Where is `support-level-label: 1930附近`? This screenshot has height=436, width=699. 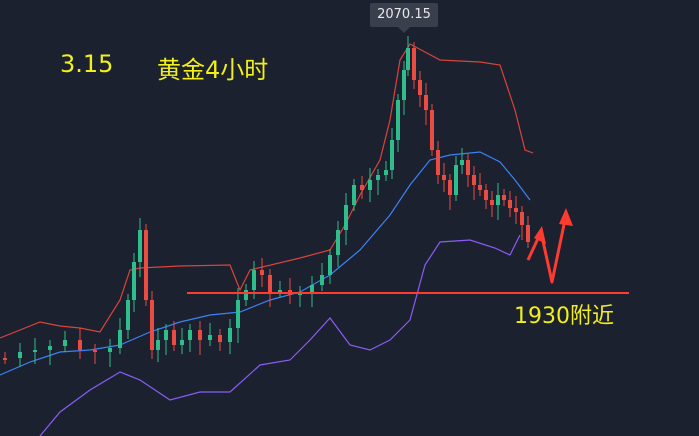 support-level-label: 1930附近 is located at coordinates (564, 316).